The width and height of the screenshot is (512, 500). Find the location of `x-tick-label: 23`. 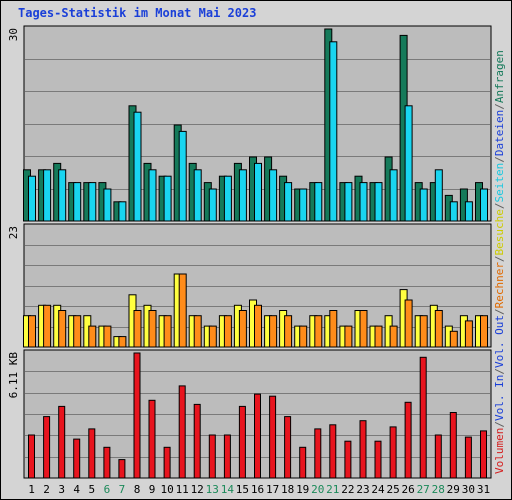

x-tick-label: 23 is located at coordinates (362, 489).